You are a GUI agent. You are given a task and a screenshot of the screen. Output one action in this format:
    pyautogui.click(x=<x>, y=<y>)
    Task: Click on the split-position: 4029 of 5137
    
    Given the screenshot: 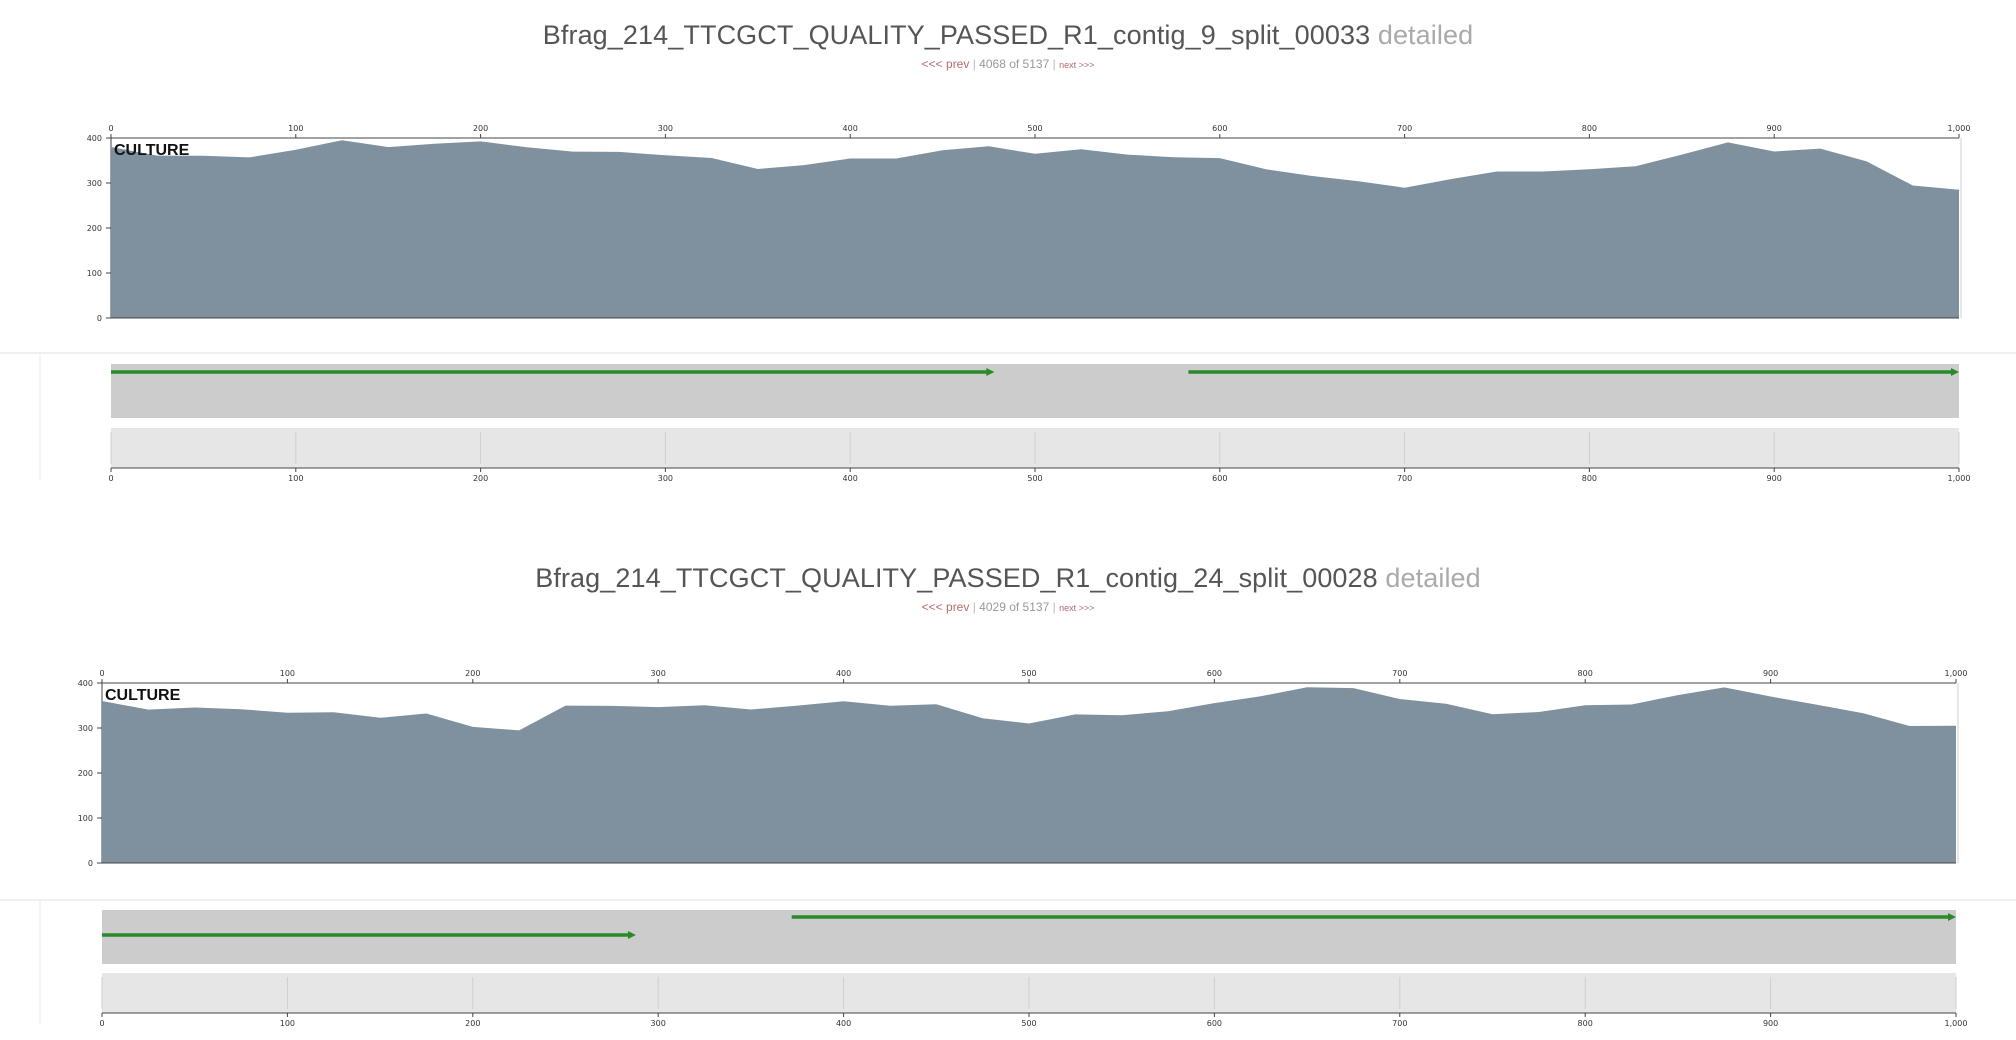 What is the action you would take?
    pyautogui.click(x=1014, y=607)
    